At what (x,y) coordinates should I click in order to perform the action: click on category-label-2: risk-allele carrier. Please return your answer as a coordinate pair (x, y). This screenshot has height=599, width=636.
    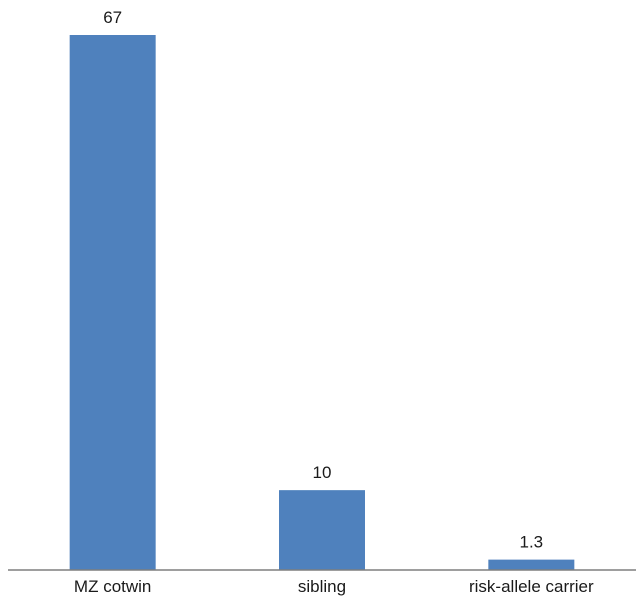
    Looking at the image, I should click on (531, 586).